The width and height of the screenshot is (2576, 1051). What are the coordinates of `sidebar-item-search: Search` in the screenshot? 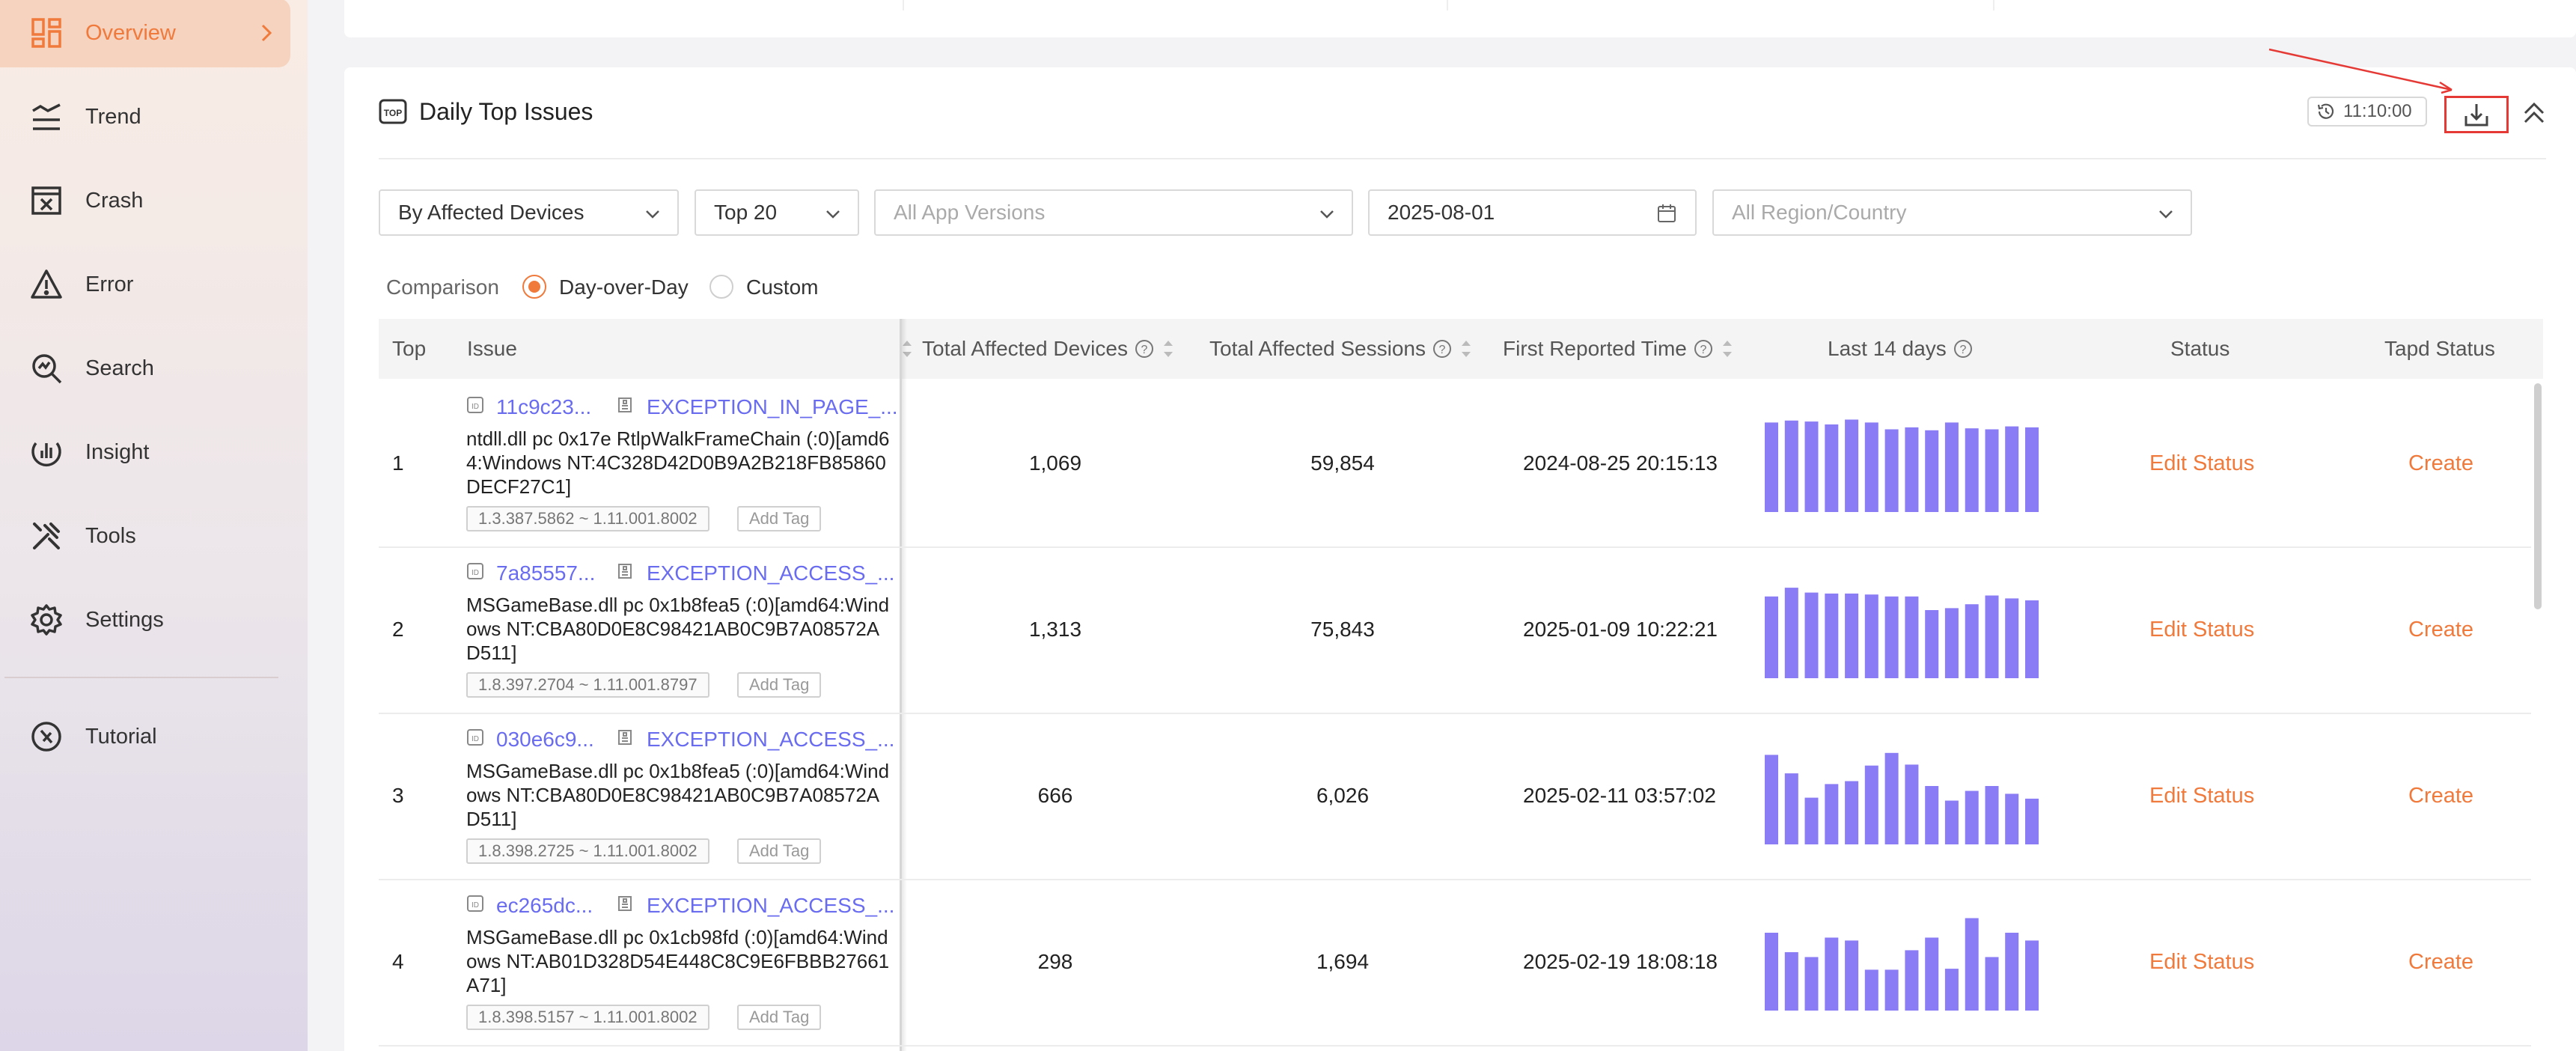 It's located at (145, 368).